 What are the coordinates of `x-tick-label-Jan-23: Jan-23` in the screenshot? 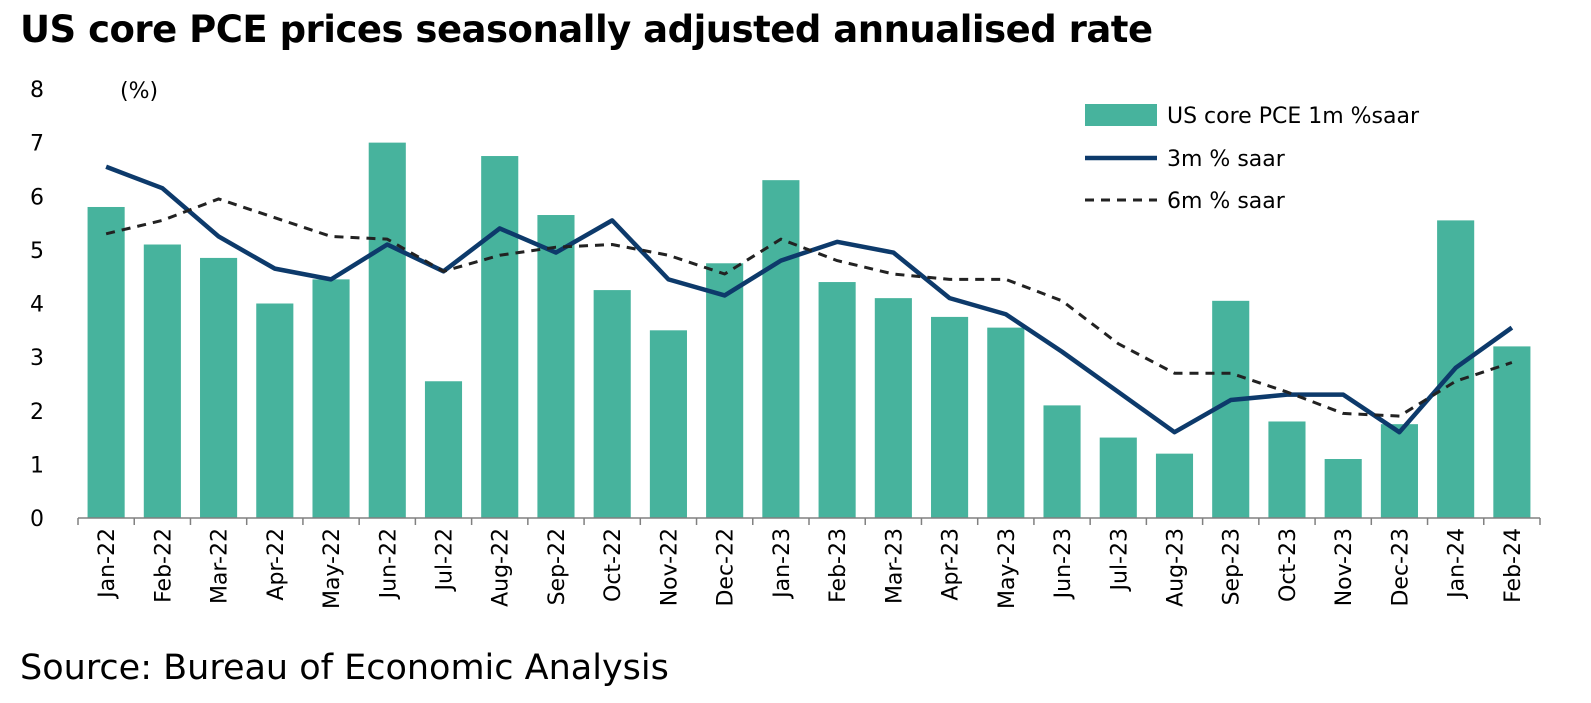 It's located at (782, 564).